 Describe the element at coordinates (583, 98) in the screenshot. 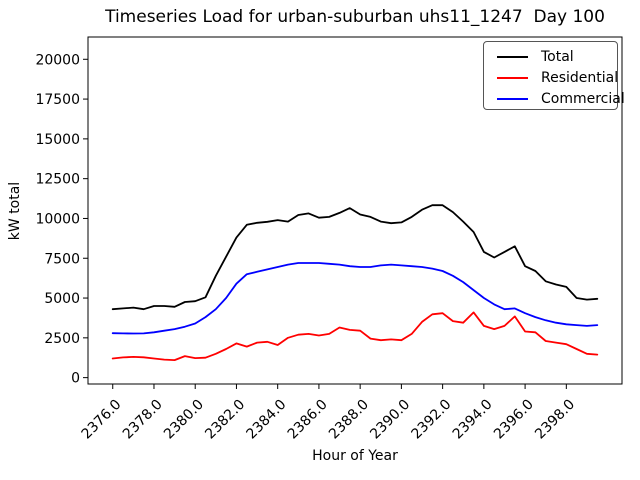

I see `legend-label-commercial: Commercial` at that location.